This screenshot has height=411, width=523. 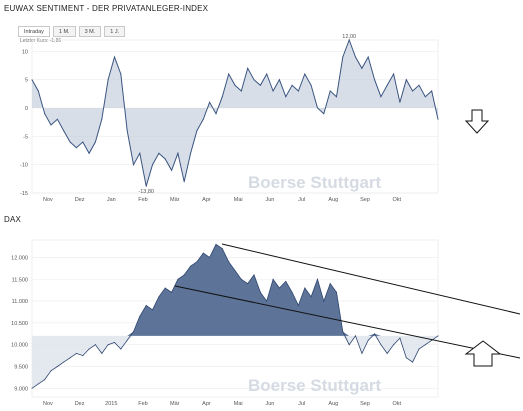 I want to click on sentiment-y-tick-label: -5, so click(x=25, y=137).